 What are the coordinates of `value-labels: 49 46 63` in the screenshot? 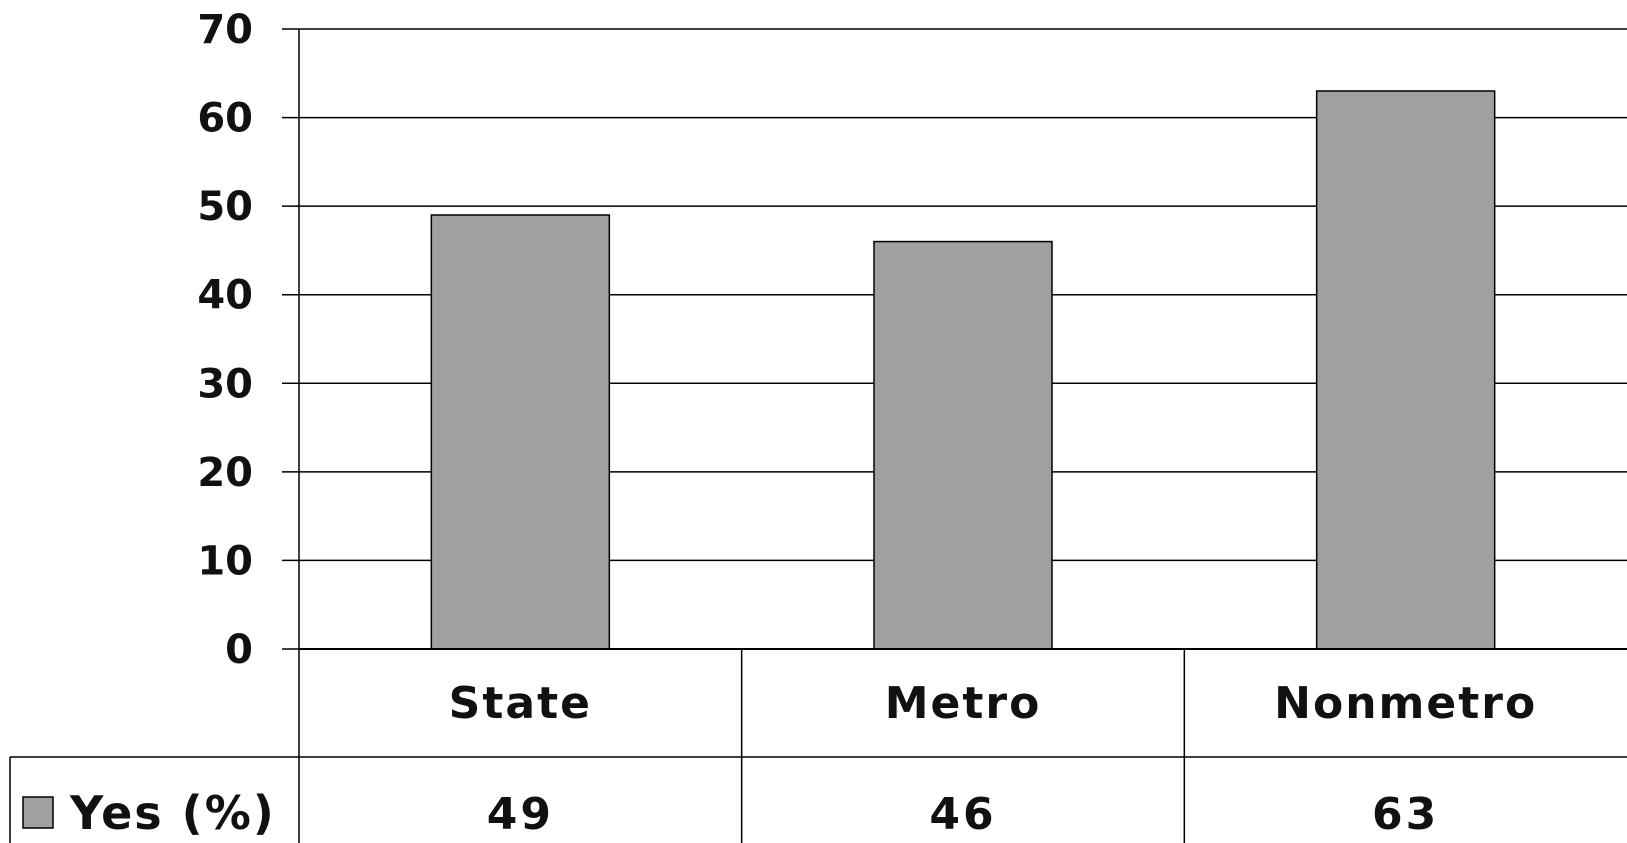 It's located at (963, 814).